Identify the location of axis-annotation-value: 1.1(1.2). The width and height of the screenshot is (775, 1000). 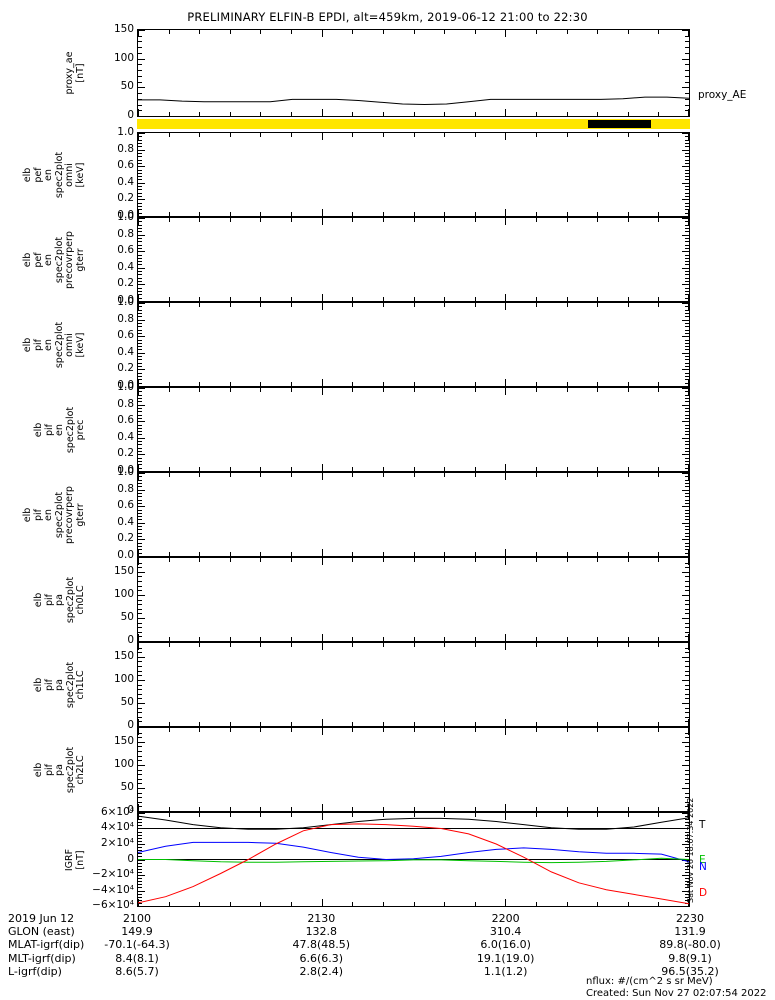
(505, 971).